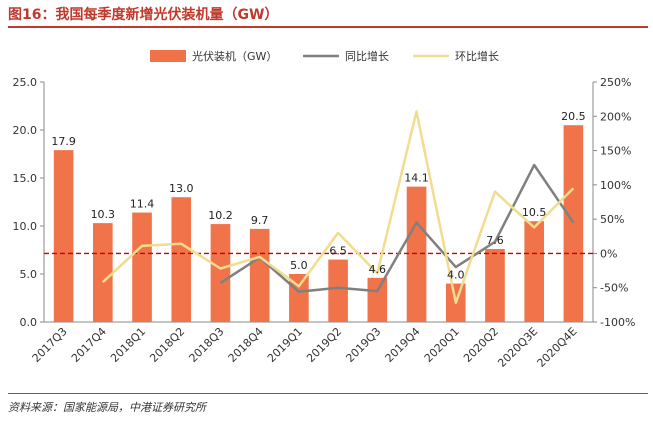 Image resolution: width=653 pixels, height=430 pixels. Describe the element at coordinates (378, 269) in the screenshot. I see `bar-value-label: 4.6` at that location.